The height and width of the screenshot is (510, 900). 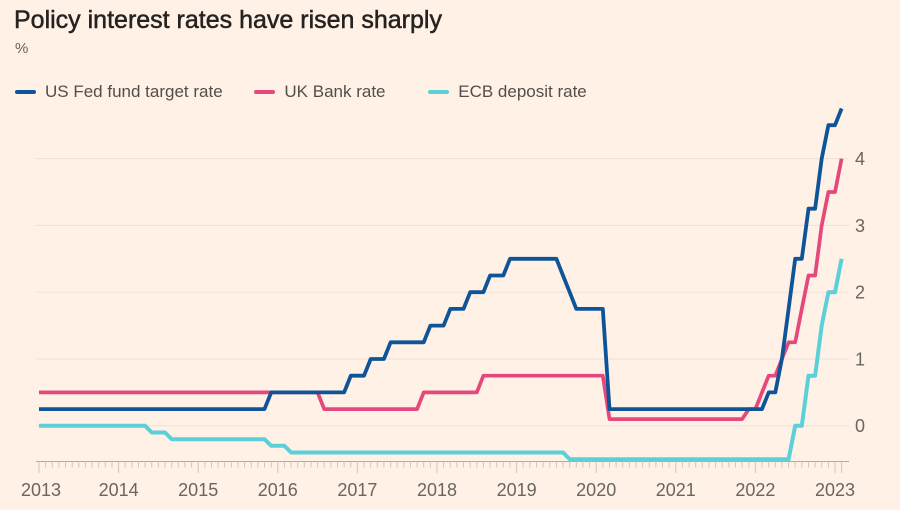 What do you see at coordinates (860, 359) in the screenshot?
I see `svg-text: 1` at bounding box center [860, 359].